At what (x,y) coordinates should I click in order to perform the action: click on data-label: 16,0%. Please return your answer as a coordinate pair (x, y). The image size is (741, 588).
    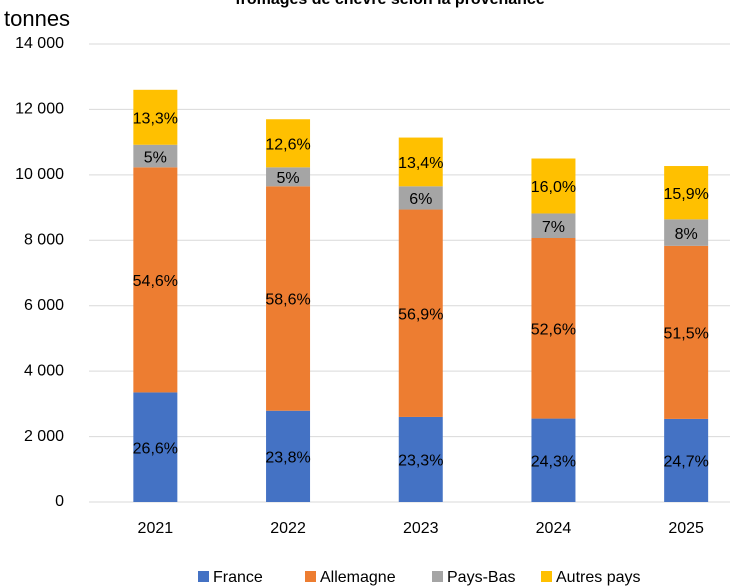
    Looking at the image, I should click on (553, 187).